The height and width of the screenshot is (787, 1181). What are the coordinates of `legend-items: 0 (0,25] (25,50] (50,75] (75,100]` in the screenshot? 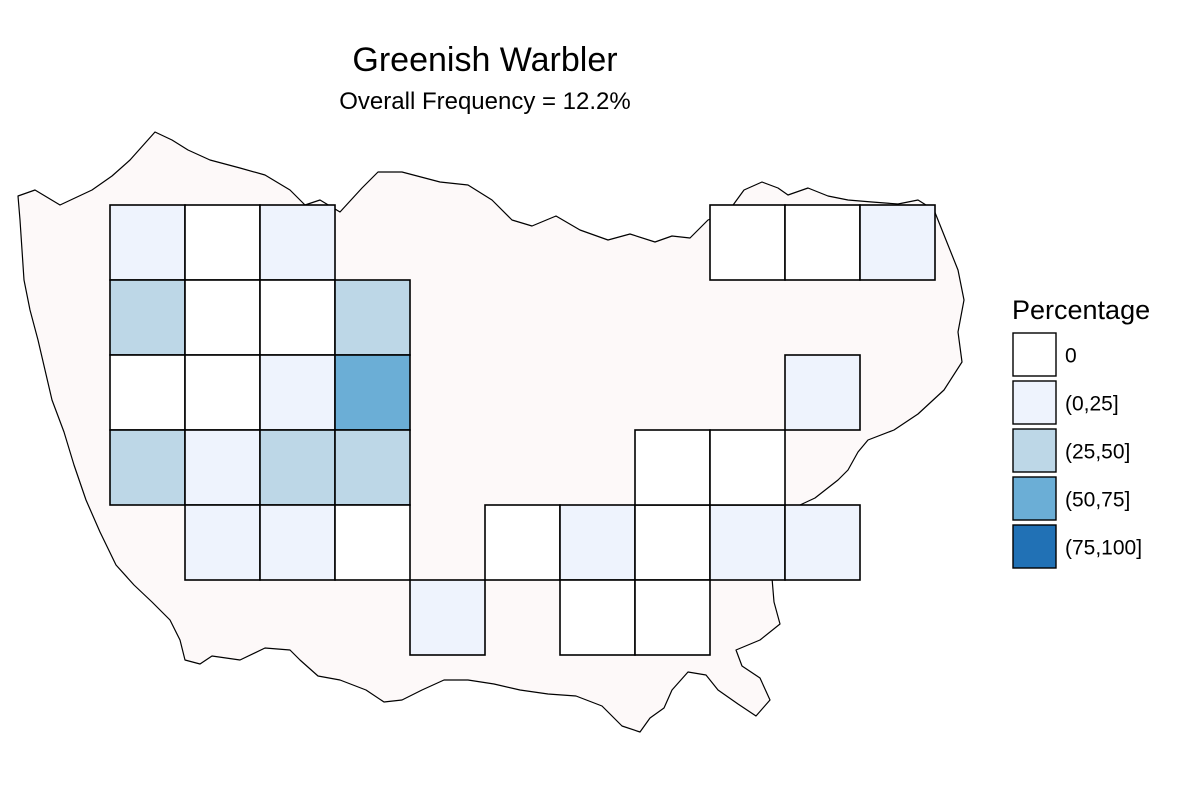 It's located at (1077, 450).